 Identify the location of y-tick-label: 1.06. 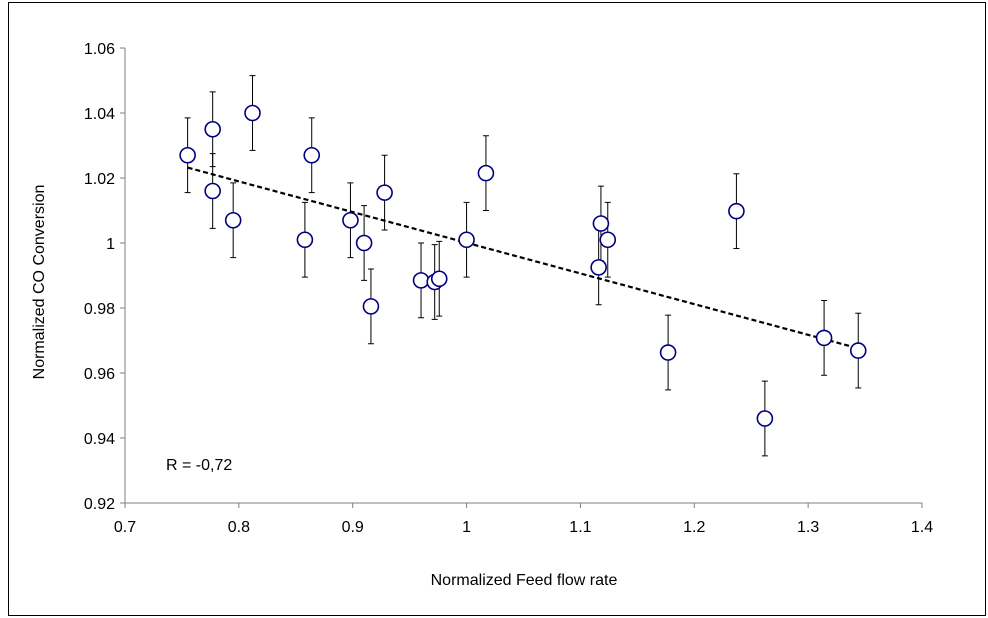
(99, 49).